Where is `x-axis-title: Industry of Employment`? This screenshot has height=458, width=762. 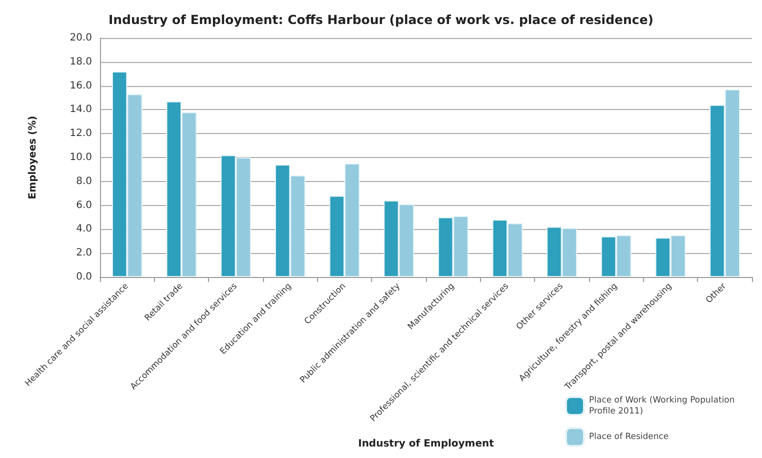 x-axis-title: Industry of Employment is located at coordinates (426, 444).